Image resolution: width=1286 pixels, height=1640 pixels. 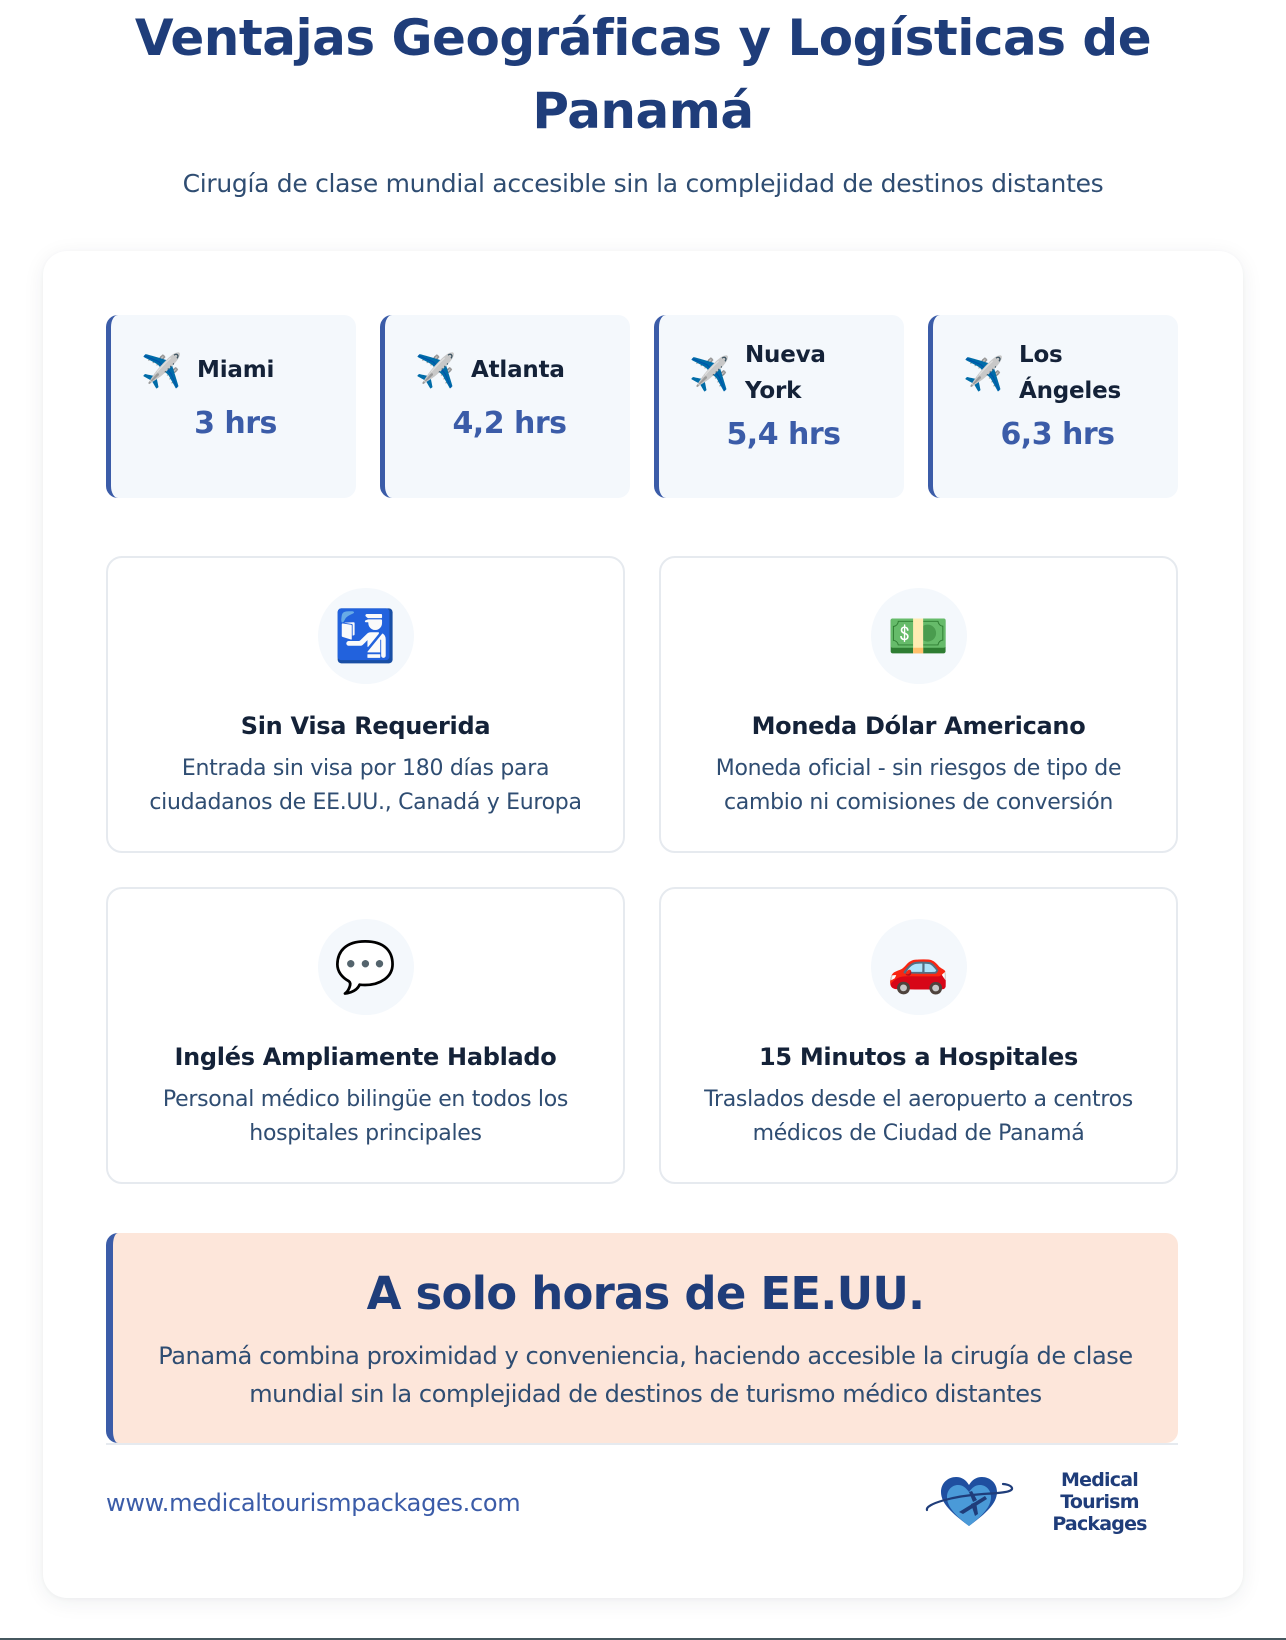 I want to click on feature-title: Moneda Dólar Americano, so click(x=918, y=726).